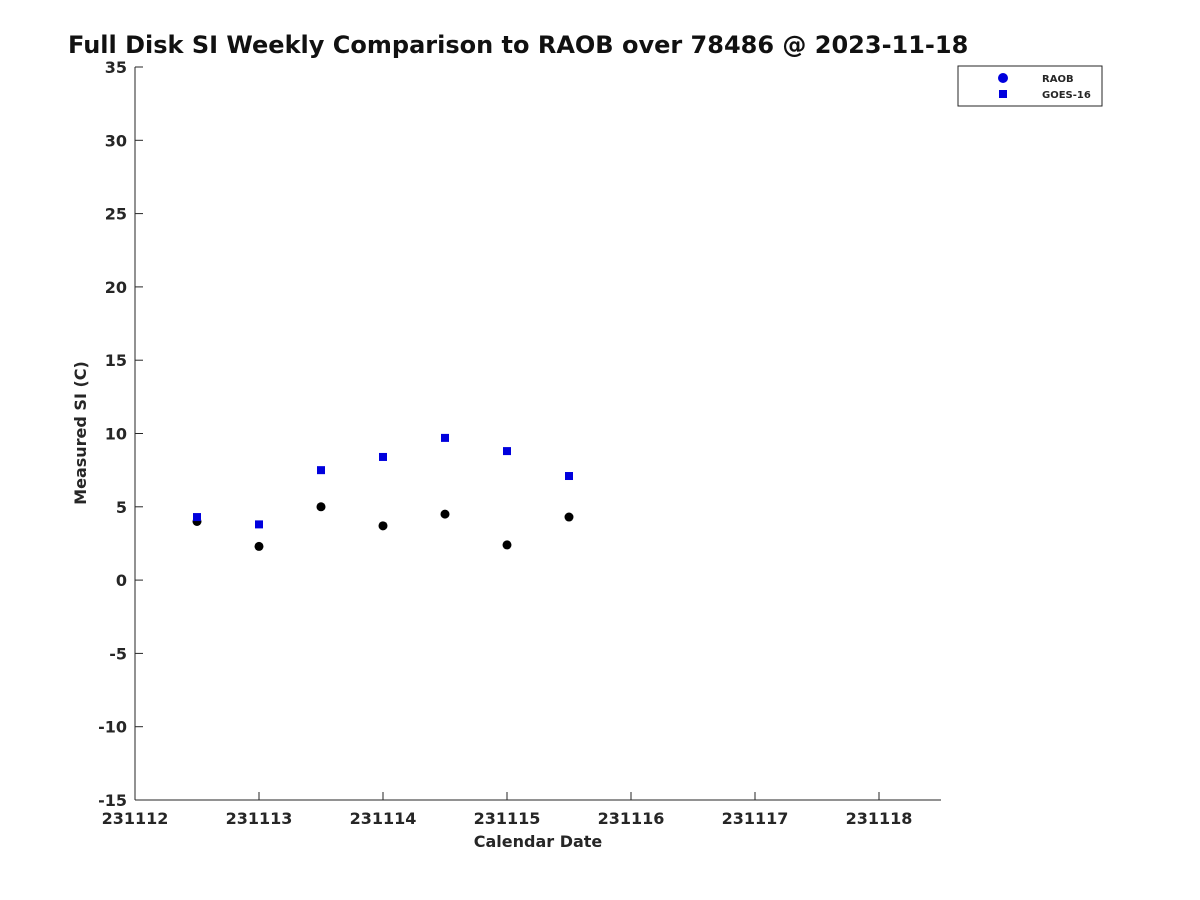 The image size is (1200, 900). What do you see at coordinates (259, 818) in the screenshot?
I see `x-tick-label: 231113` at bounding box center [259, 818].